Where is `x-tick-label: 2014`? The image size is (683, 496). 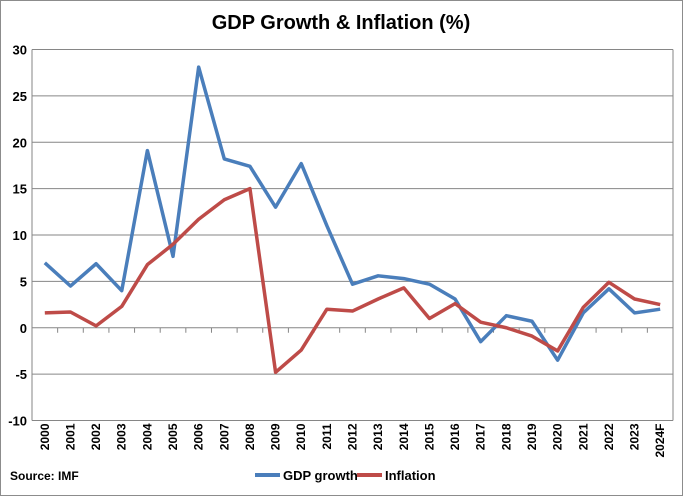 x-tick-label: 2014 is located at coordinates (404, 436).